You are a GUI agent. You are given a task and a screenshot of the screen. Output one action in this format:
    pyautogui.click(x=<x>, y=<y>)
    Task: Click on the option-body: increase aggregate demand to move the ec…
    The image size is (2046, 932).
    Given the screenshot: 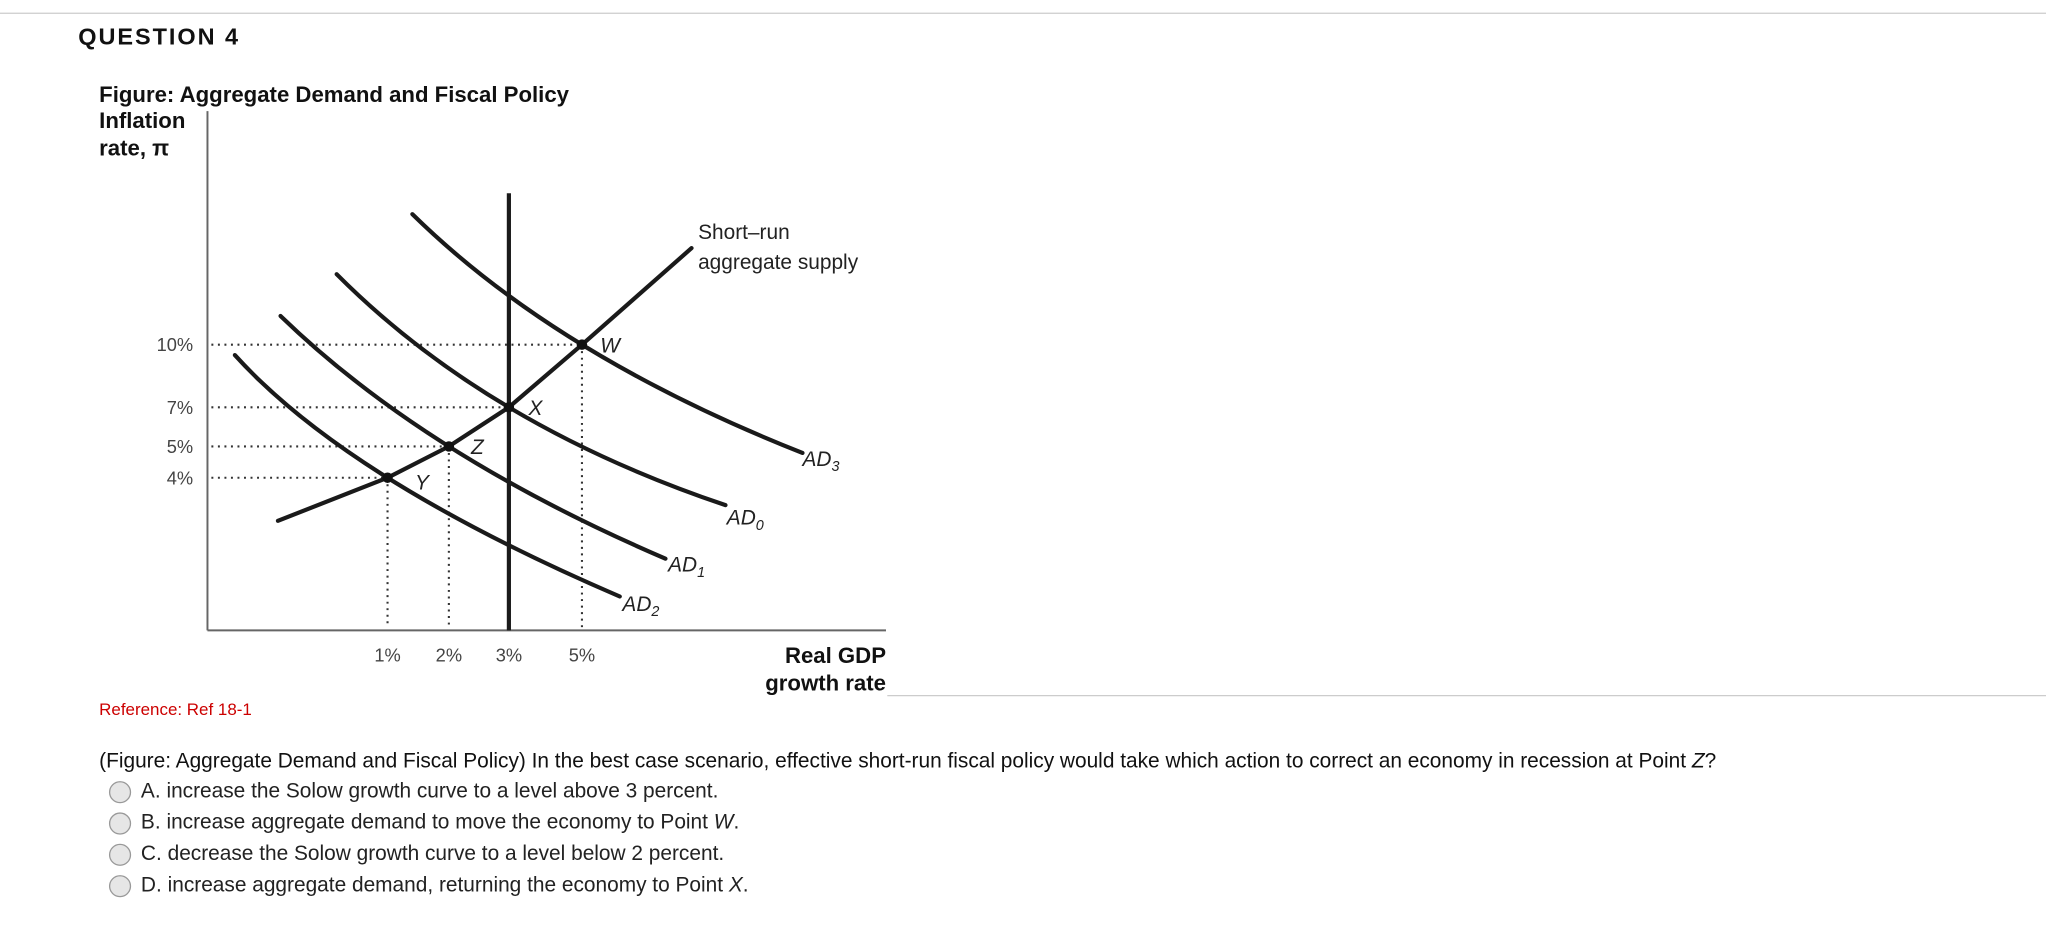 What is the action you would take?
    pyautogui.click(x=439, y=822)
    